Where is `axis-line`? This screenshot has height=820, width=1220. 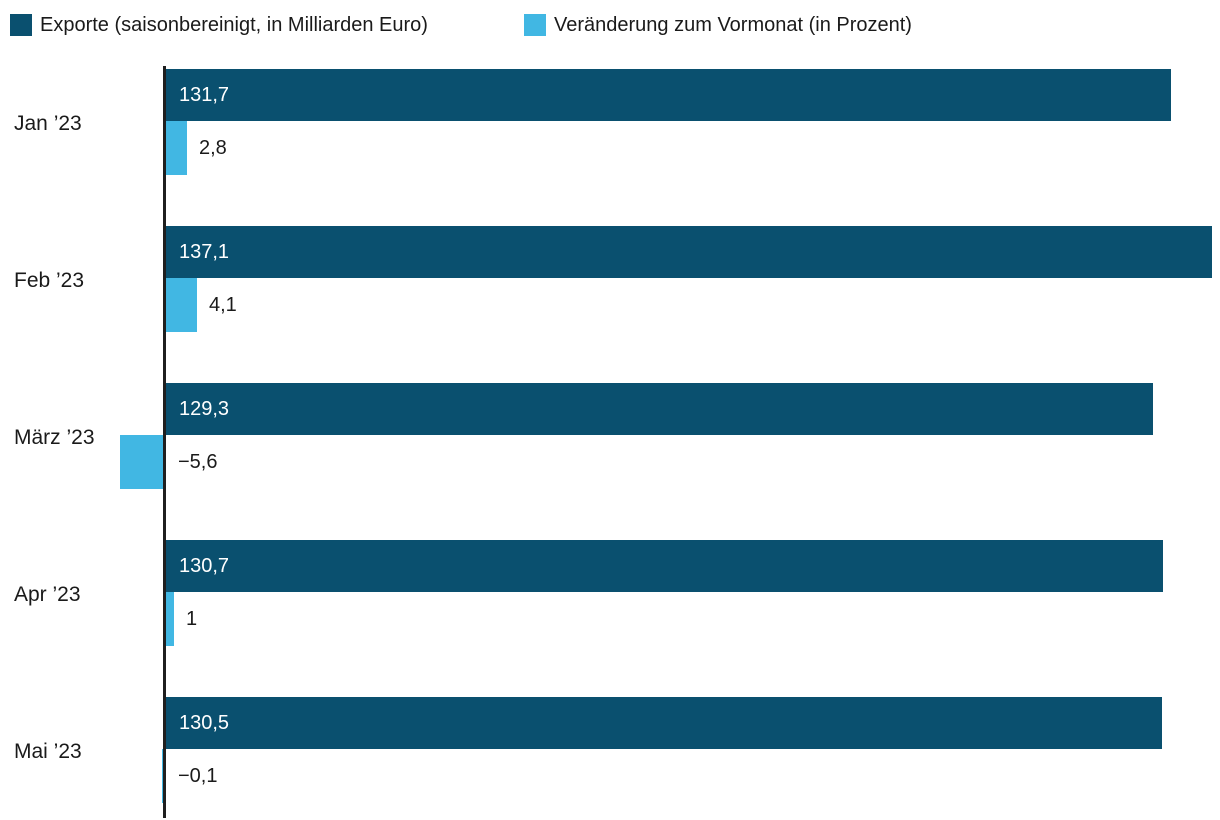 axis-line is located at coordinates (164, 442).